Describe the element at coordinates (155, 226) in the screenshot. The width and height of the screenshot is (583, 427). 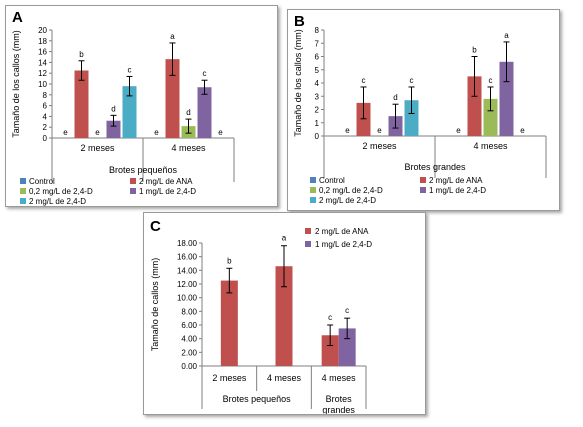
I see `panel-letter: C` at that location.